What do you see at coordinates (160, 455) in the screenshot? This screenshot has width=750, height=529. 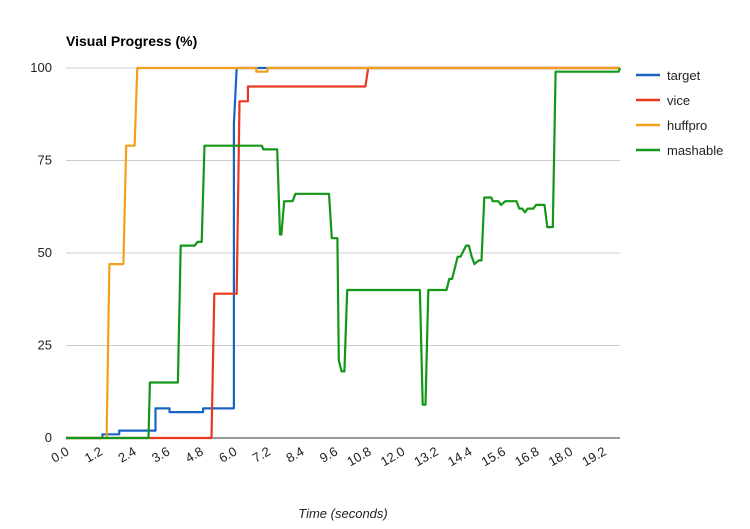 I see `x-tick-label: 3.6` at bounding box center [160, 455].